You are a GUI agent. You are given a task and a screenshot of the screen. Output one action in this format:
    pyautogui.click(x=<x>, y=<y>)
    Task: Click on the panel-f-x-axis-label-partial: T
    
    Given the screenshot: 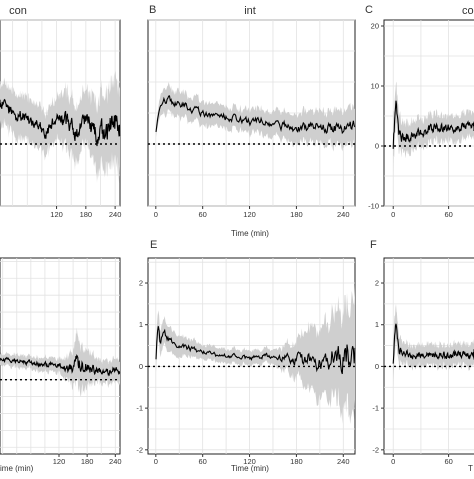 What is the action you would take?
    pyautogui.click(x=470, y=468)
    